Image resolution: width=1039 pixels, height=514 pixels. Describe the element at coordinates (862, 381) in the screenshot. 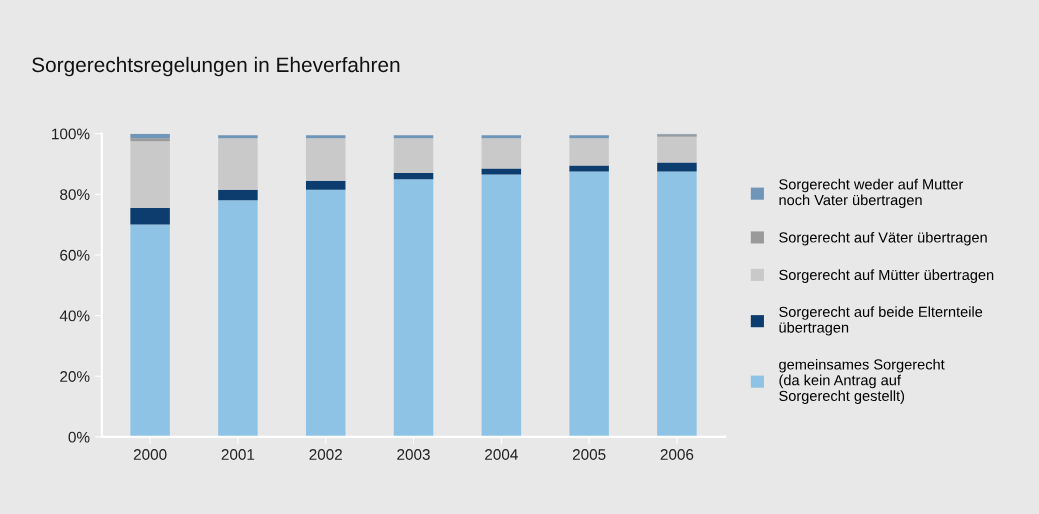

I see `legend-label: gemeinsames Sorgerecht (da kein Antrag auf Sorgerecht gestellt)` at that location.